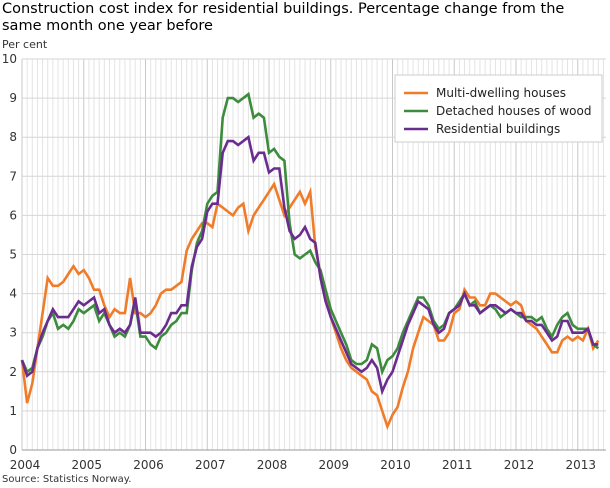 The height and width of the screenshot is (488, 610). I want to click on y-tick-label: 10, so click(9, 59).